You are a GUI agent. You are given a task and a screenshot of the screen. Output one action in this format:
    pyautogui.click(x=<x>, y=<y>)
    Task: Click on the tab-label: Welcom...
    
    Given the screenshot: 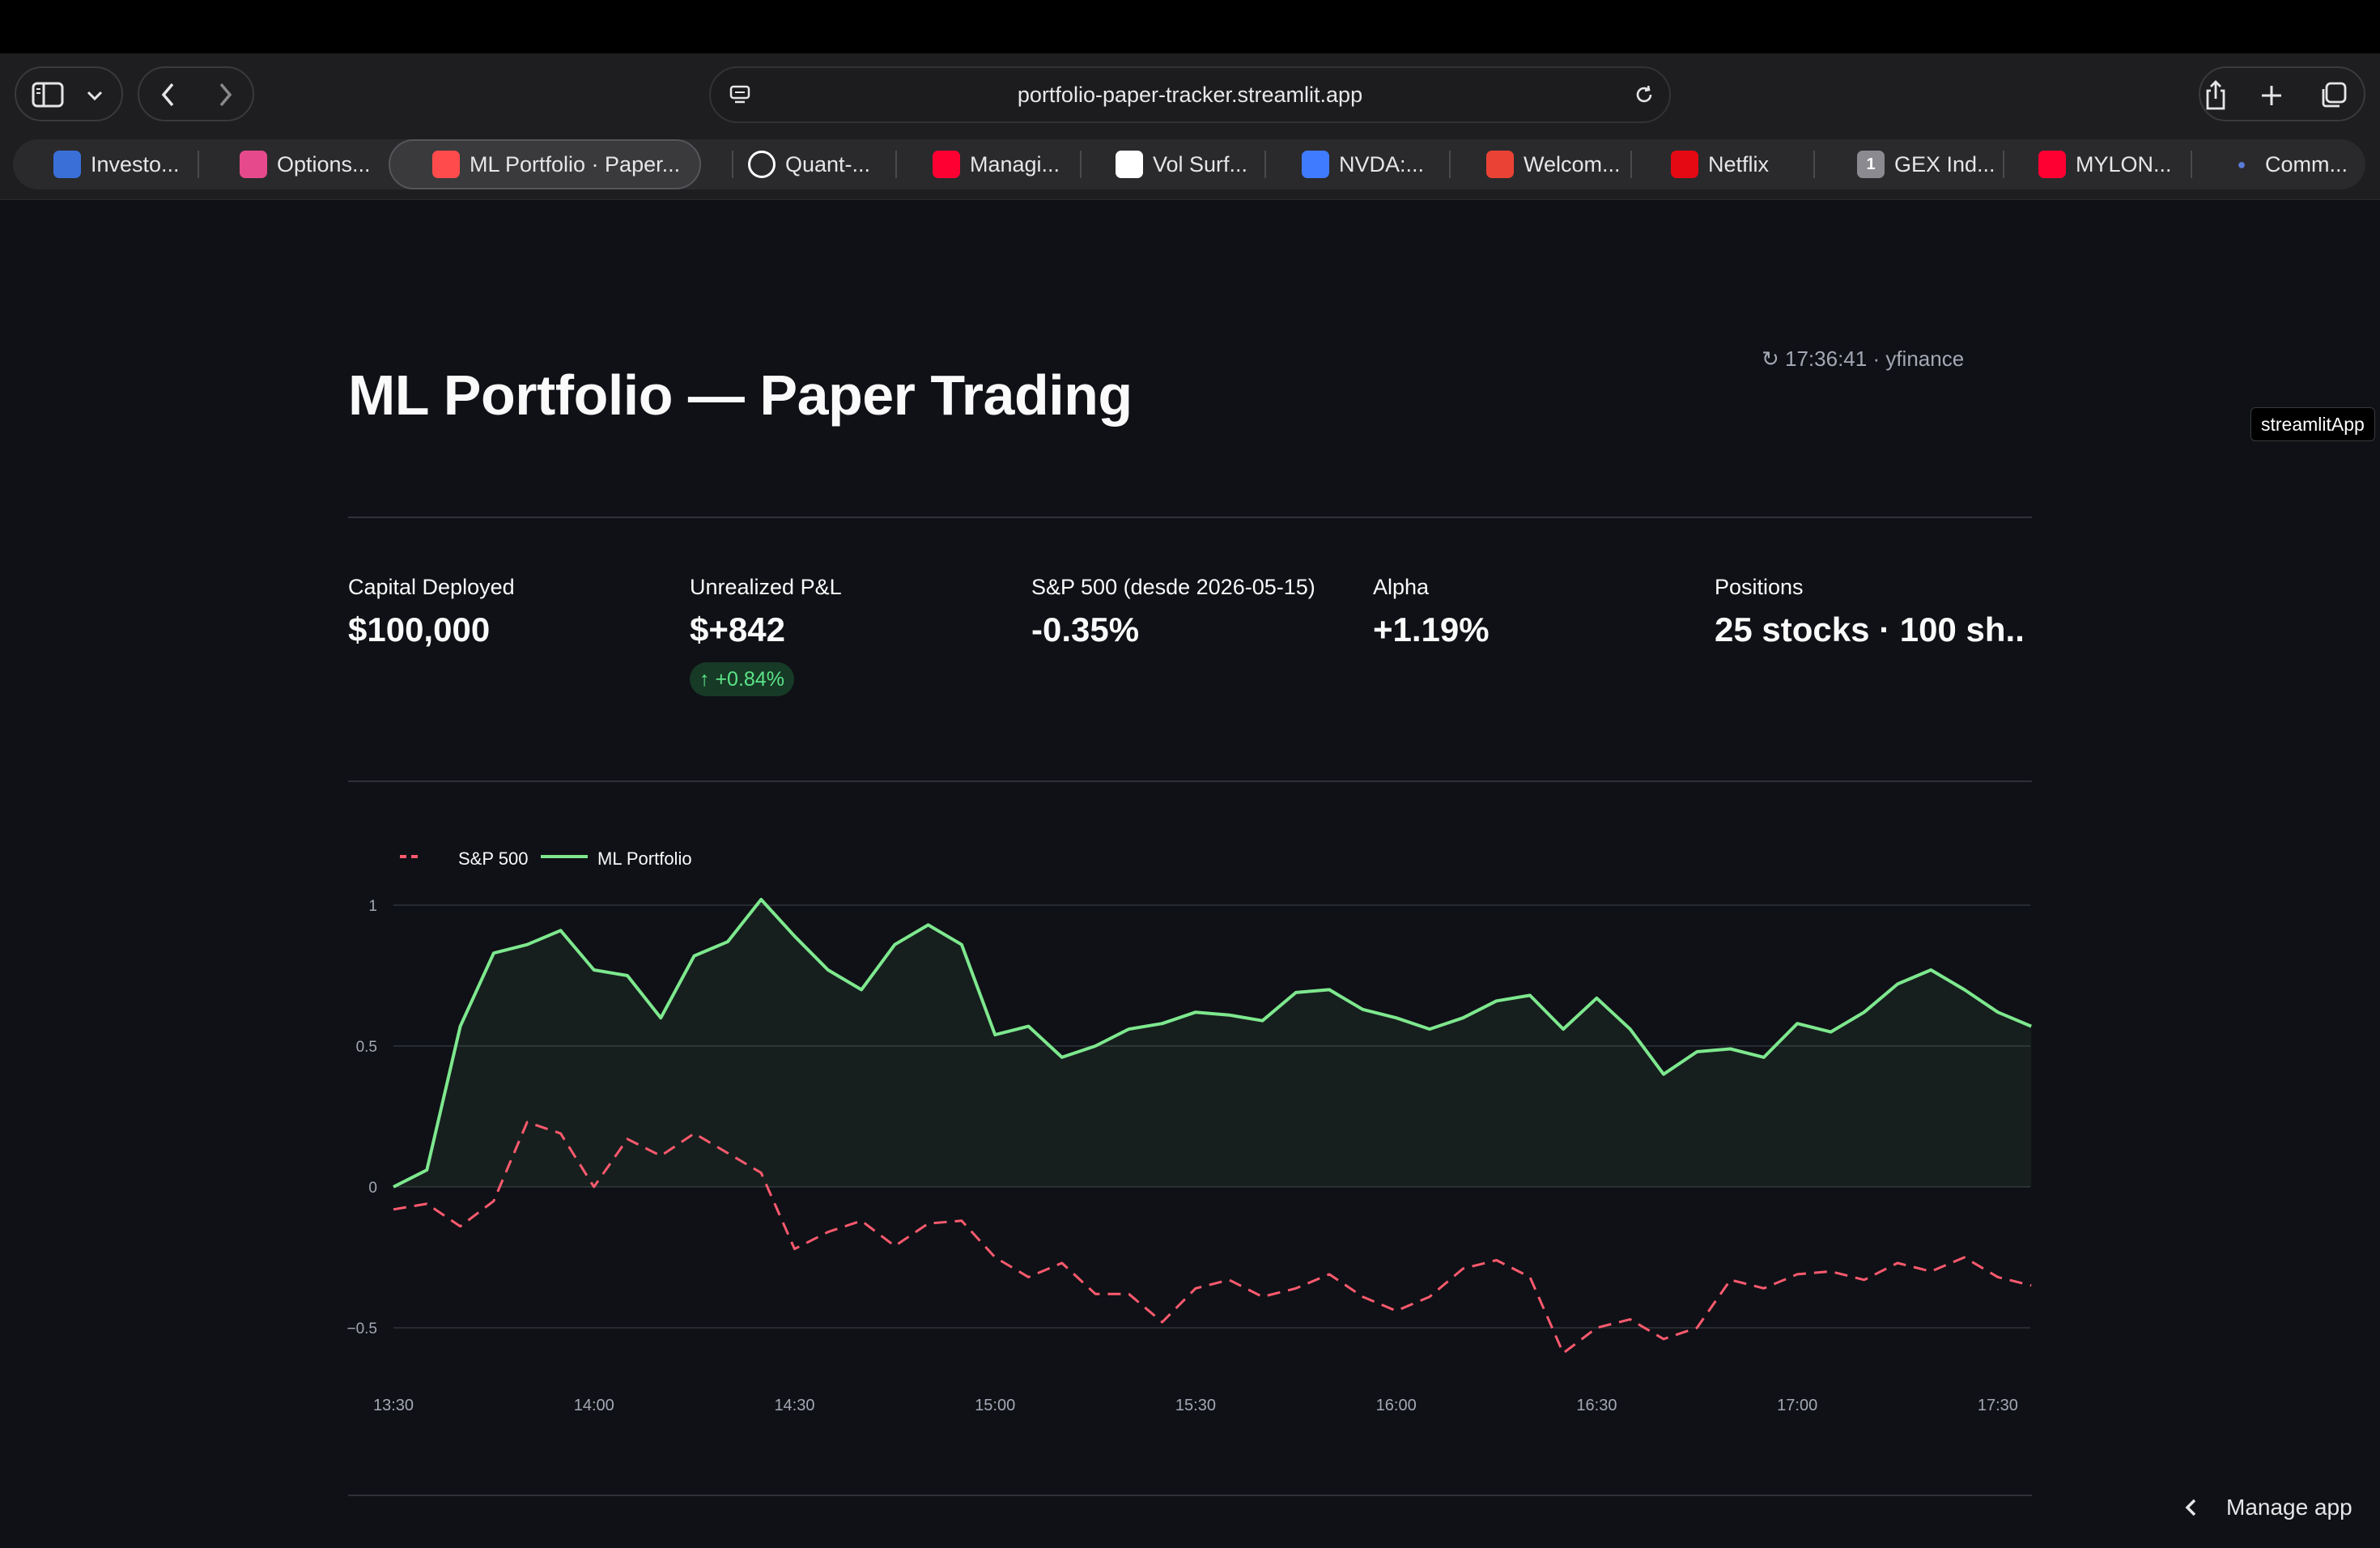 What is the action you would take?
    pyautogui.click(x=1572, y=164)
    